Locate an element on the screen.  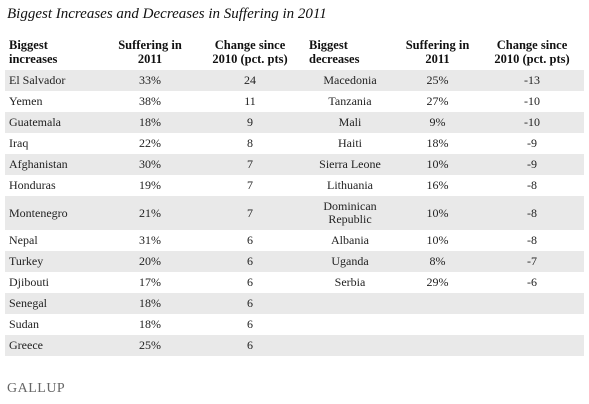
decrease-change-cell: -7 is located at coordinates (532, 261).